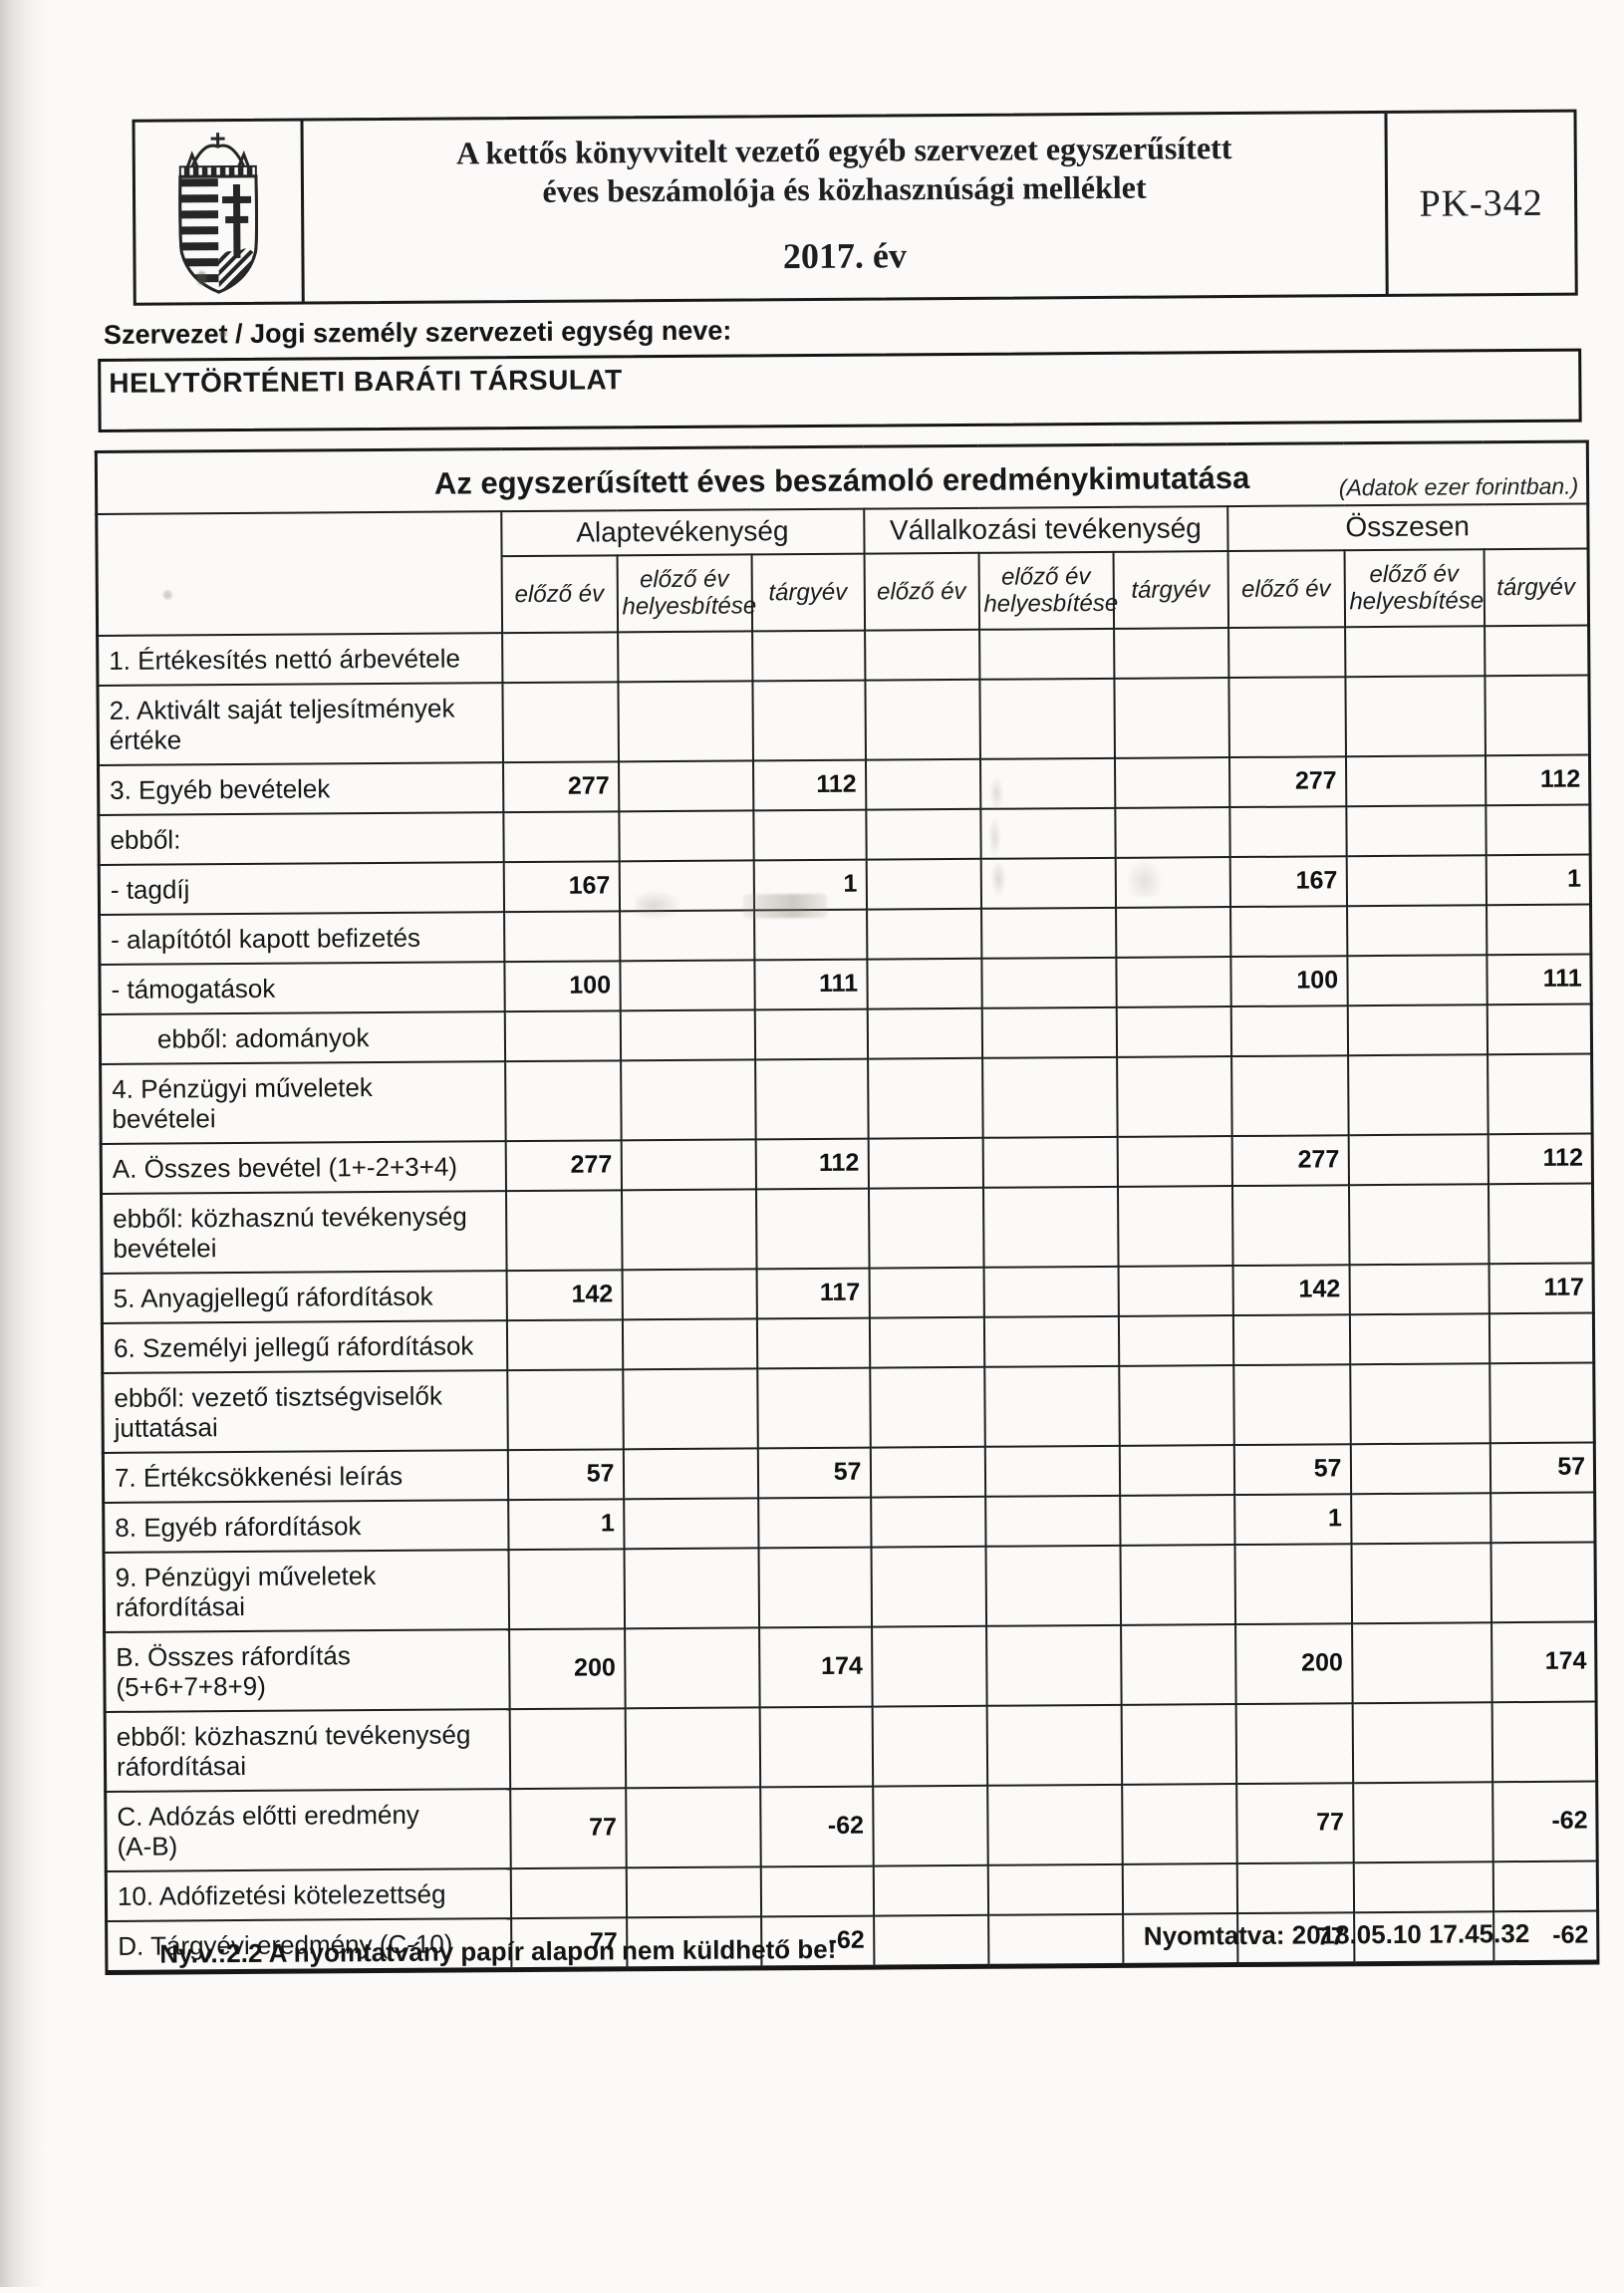 This screenshot has width=1624, height=2293. I want to click on row-label: 1. Értékesítés nettó árbevétele, so click(300, 659).